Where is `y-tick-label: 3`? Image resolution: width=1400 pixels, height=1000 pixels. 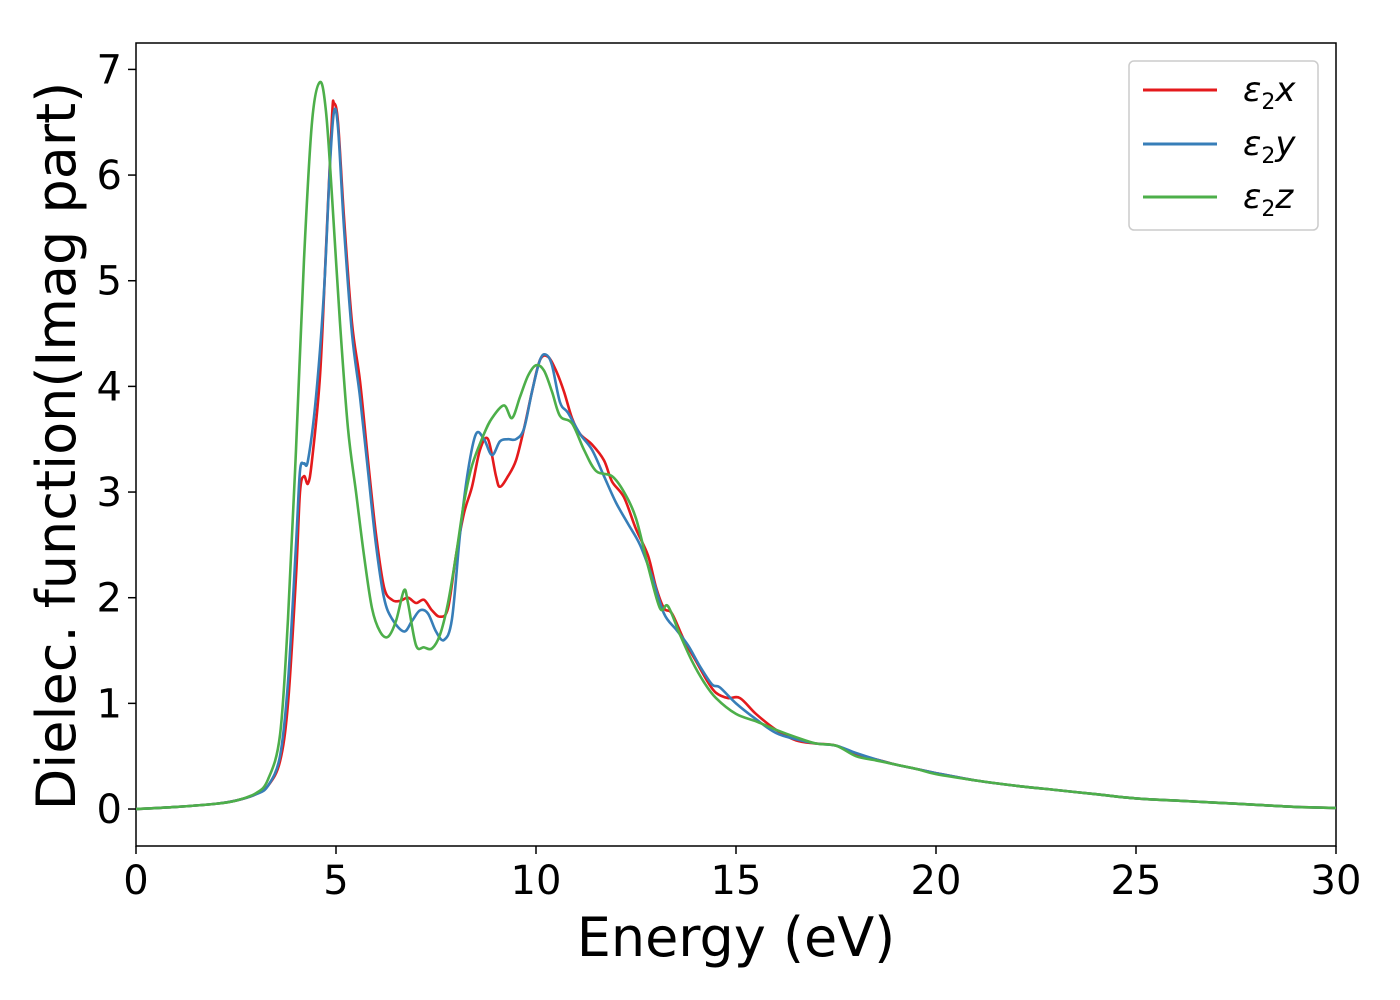
y-tick-label: 3 is located at coordinates (109, 493).